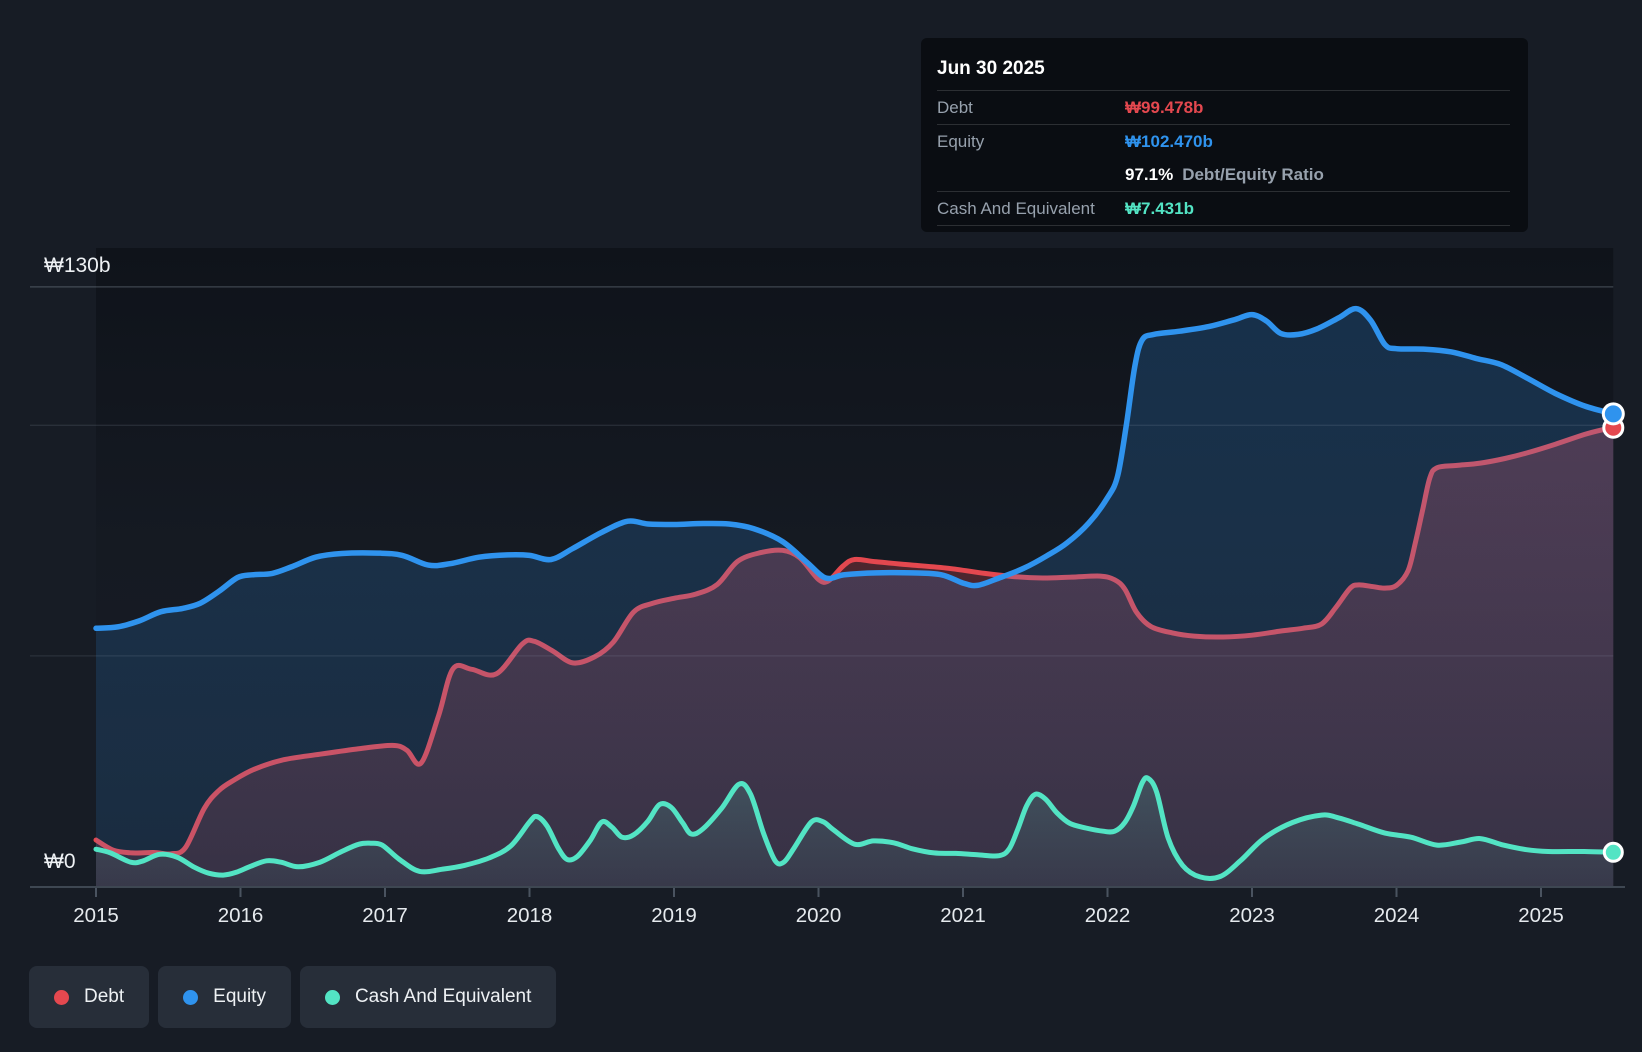 This screenshot has width=1642, height=1052. I want to click on x-label-2024: 2024, so click(1397, 915).